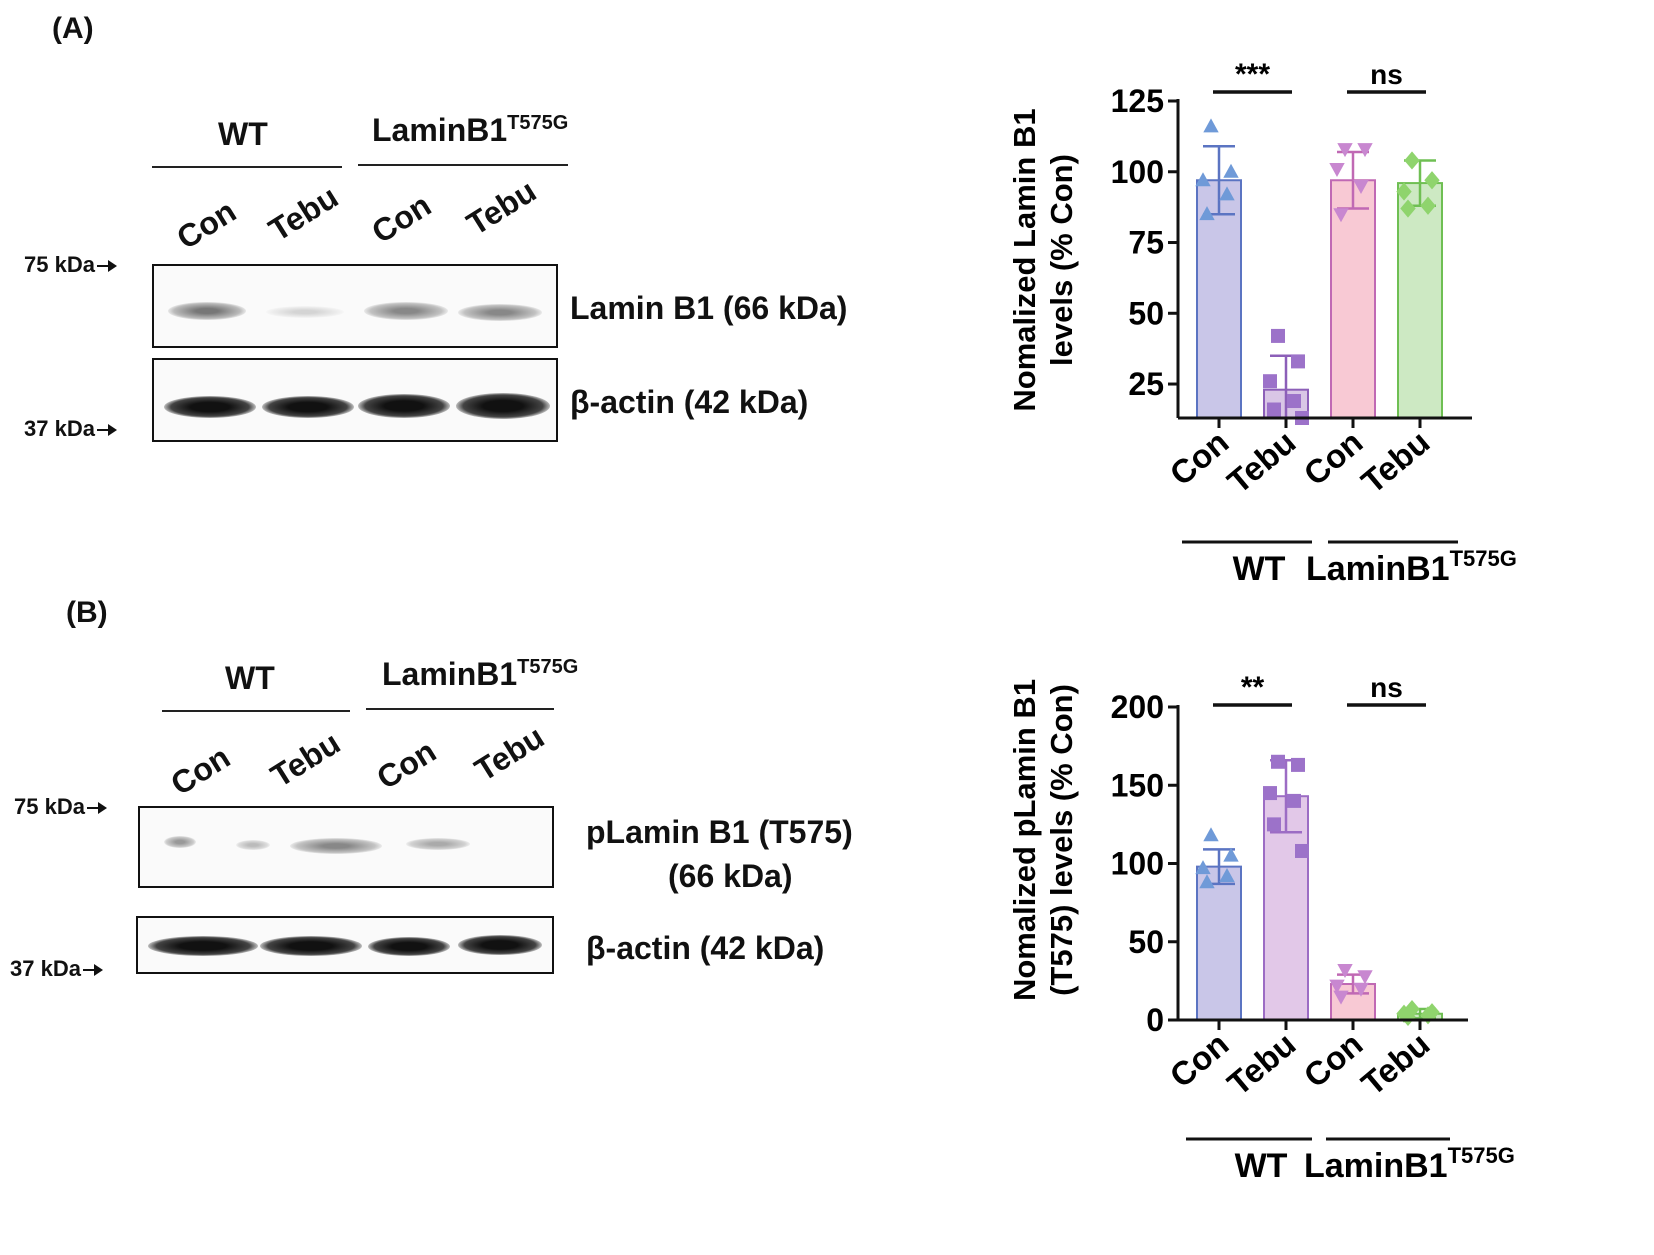  Describe the element at coordinates (1024, 840) in the screenshot. I see `y-axis-title: Nomalized pLamin B1` at that location.